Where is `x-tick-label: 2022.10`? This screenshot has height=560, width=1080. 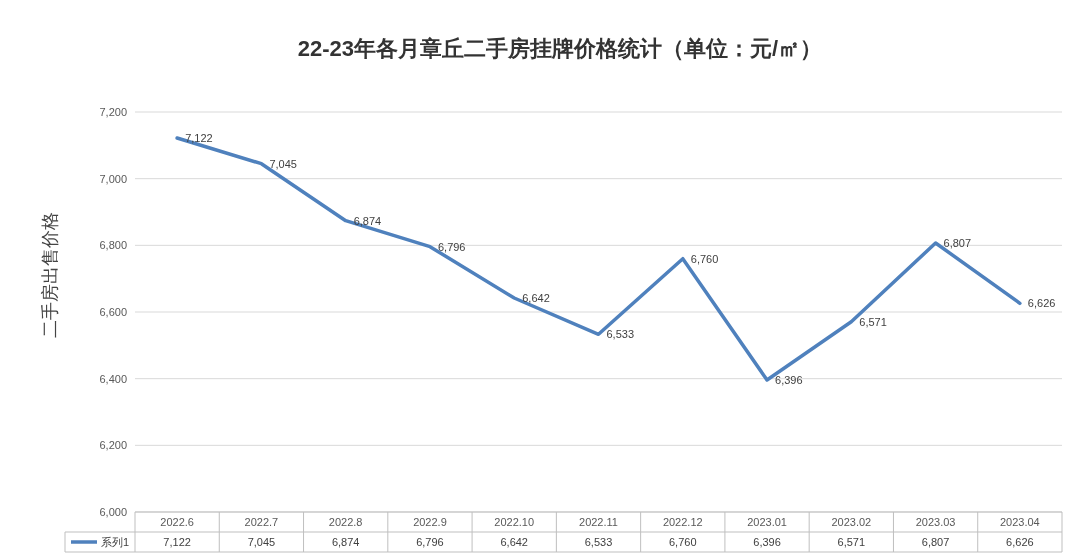 x-tick-label: 2022.10 is located at coordinates (514, 522).